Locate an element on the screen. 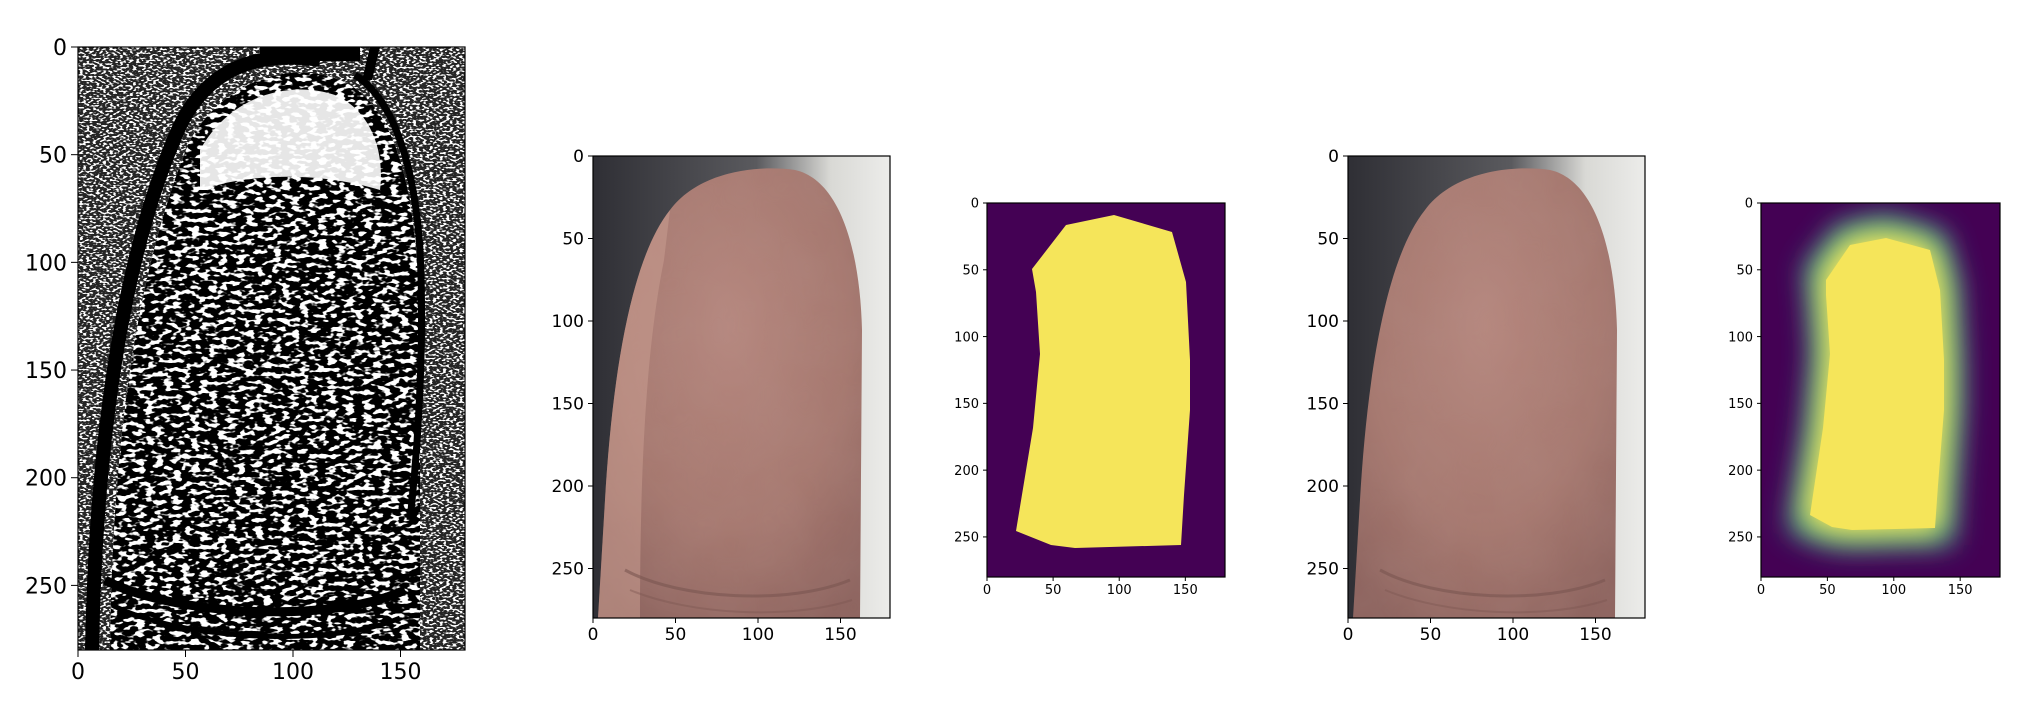  finger-mask-frame is located at coordinates (1106, 390).